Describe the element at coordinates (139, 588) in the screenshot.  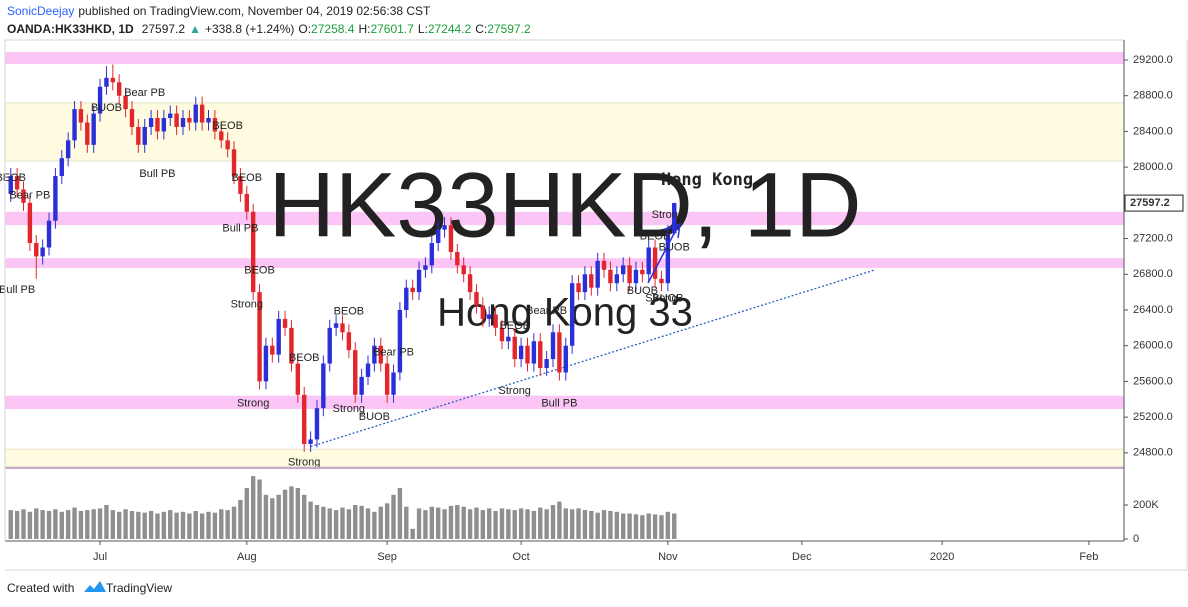
I see `footer-brand: TradingView` at that location.